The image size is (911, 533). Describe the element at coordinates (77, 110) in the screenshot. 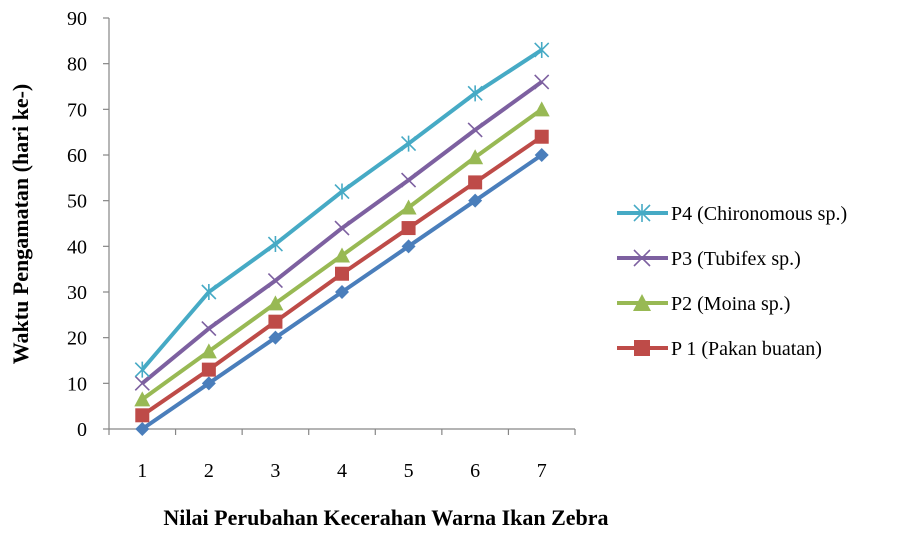

I see `y-tick-label: 70` at that location.